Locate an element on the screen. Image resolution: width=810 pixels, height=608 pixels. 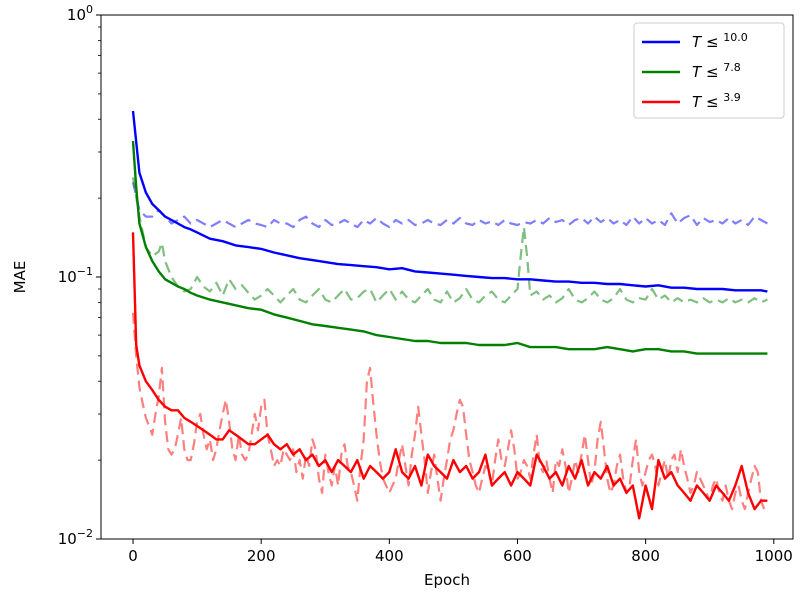
y-tick-label: 10⁻¹ is located at coordinates (75, 275).